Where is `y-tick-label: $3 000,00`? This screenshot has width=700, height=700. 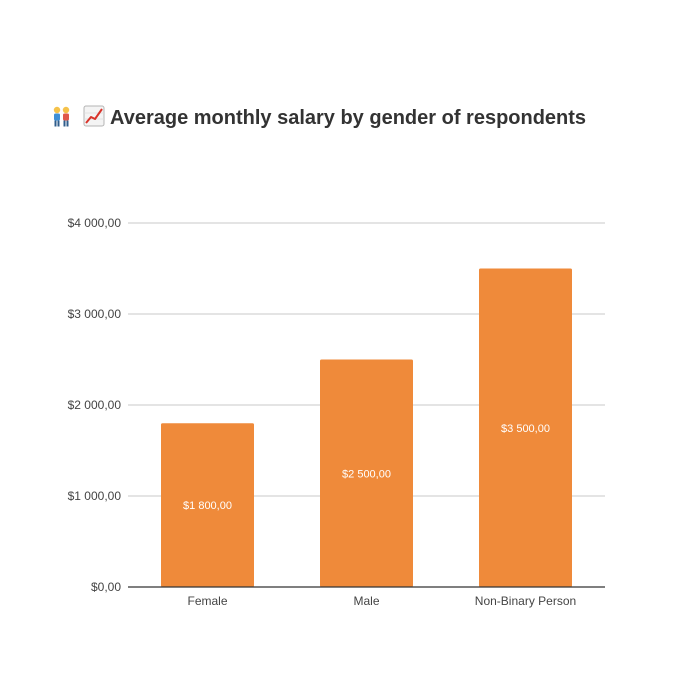
y-tick-label: $3 000,00 is located at coordinates (95, 314).